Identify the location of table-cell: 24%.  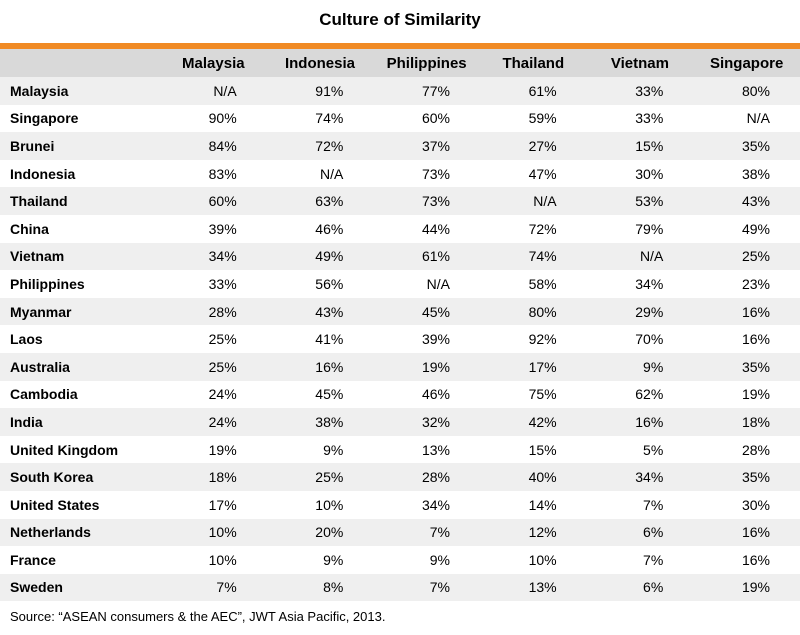
(213, 394).